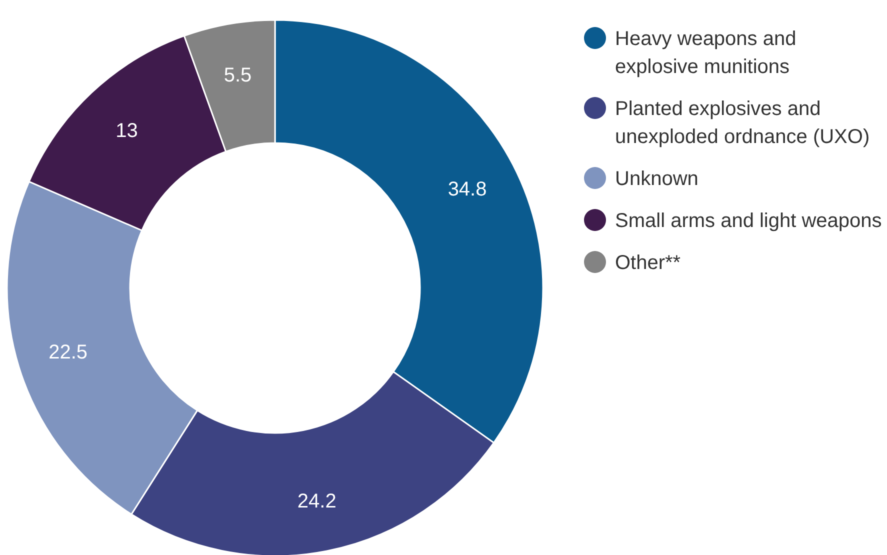 The image size is (887, 555). I want to click on legend-label: Small arms and light weapons, so click(748, 221).